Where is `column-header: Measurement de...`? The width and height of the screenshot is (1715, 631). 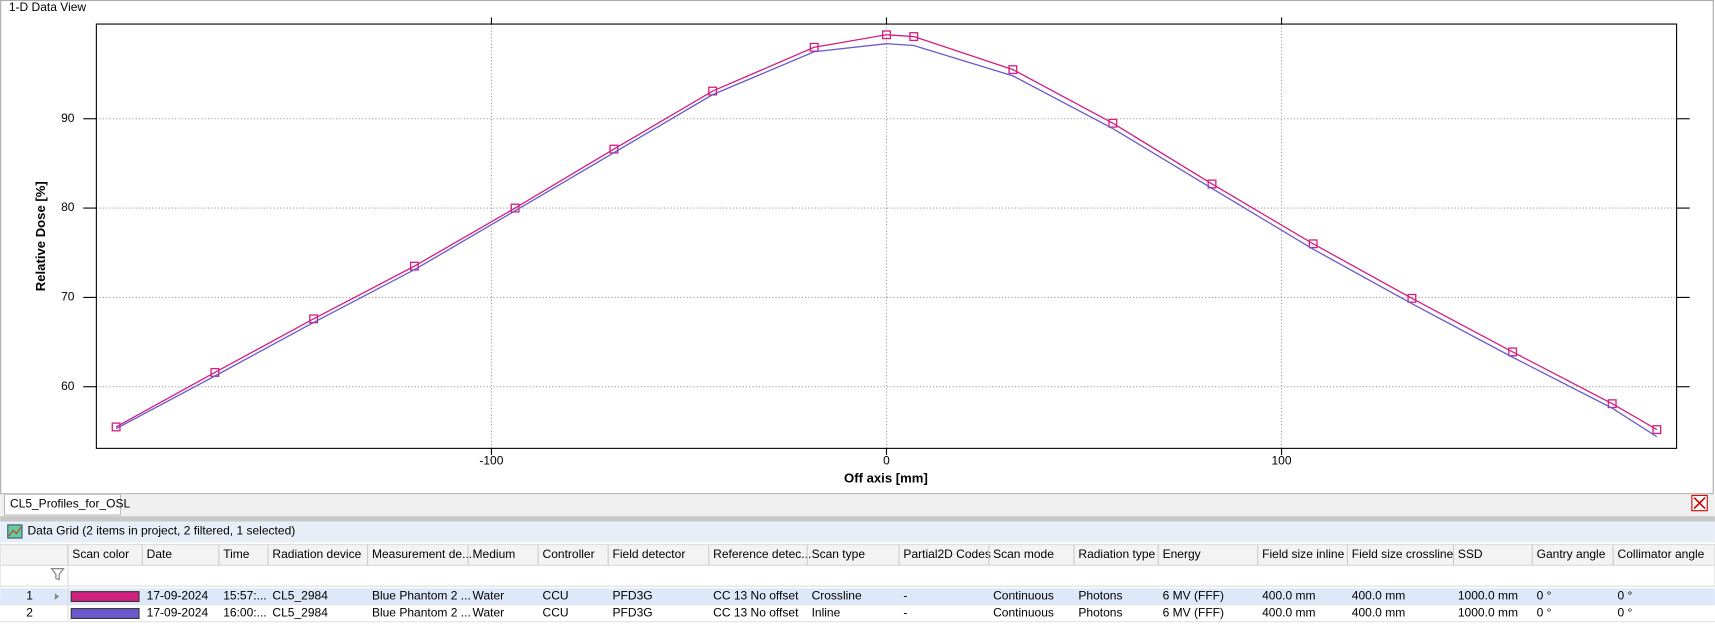
column-header: Measurement de... is located at coordinates (422, 554).